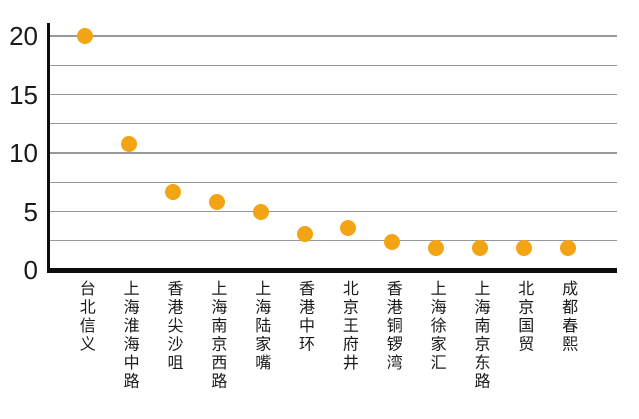 The width and height of the screenshot is (639, 419). Describe the element at coordinates (332, 270) in the screenshot. I see `x-axis-line` at that location.